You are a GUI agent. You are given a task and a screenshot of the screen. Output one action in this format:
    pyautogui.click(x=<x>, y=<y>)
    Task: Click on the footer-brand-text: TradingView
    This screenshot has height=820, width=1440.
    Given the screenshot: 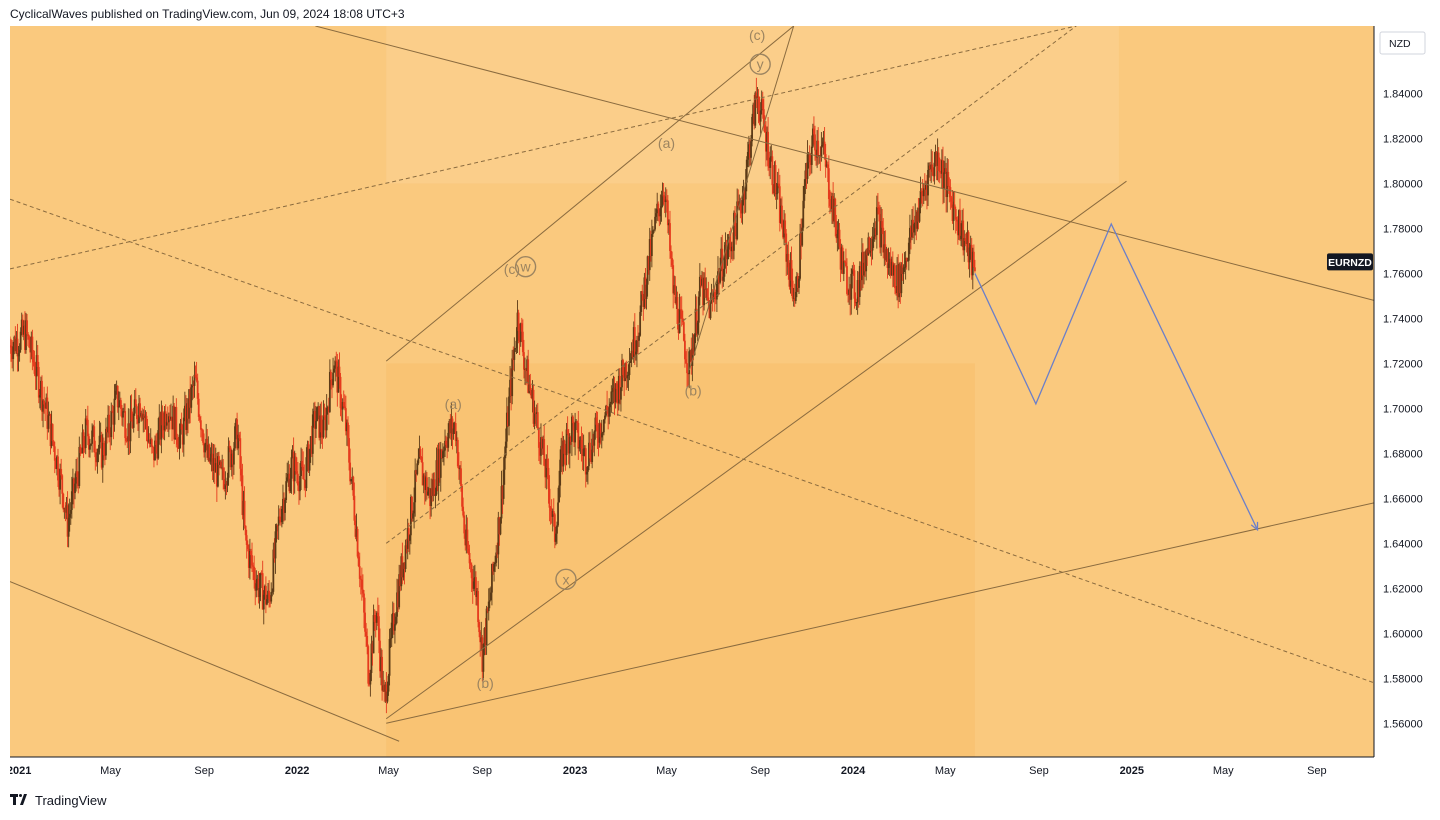 What is the action you would take?
    pyautogui.click(x=71, y=800)
    